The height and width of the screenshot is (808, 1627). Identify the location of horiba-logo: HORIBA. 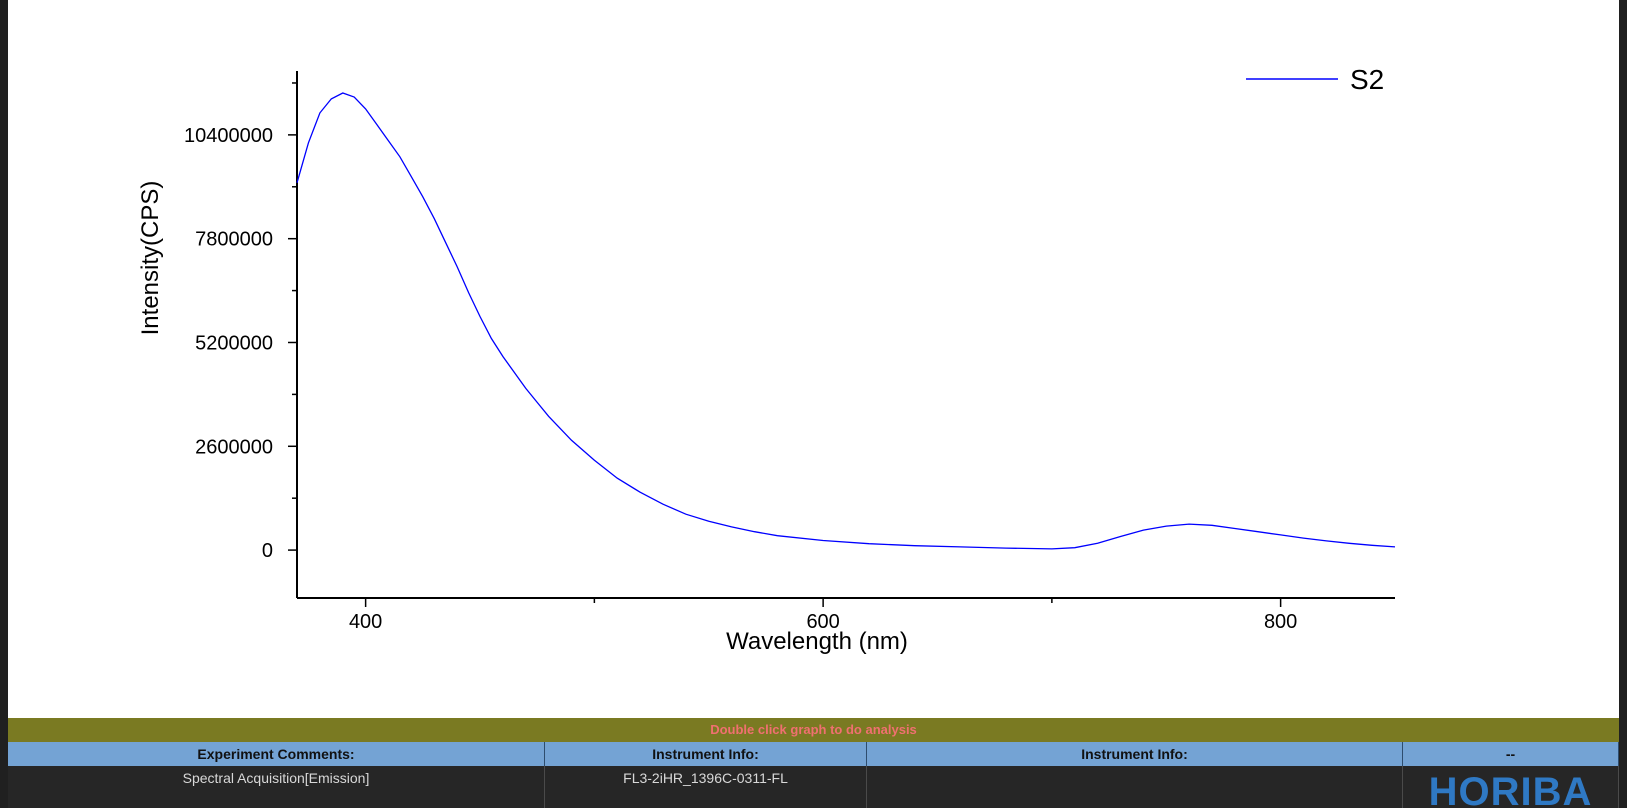
(1510, 789).